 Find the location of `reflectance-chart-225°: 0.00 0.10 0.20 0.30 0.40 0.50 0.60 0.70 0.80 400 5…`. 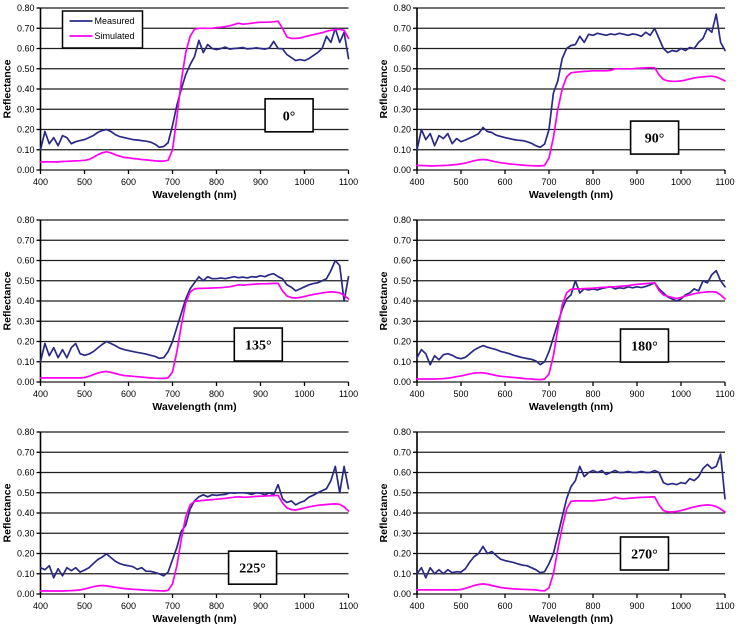

reflectance-chart-225°: 0.00 0.10 0.20 0.30 0.40 0.50 0.60 0.70 0.80 400 5… is located at coordinates (180, 526).